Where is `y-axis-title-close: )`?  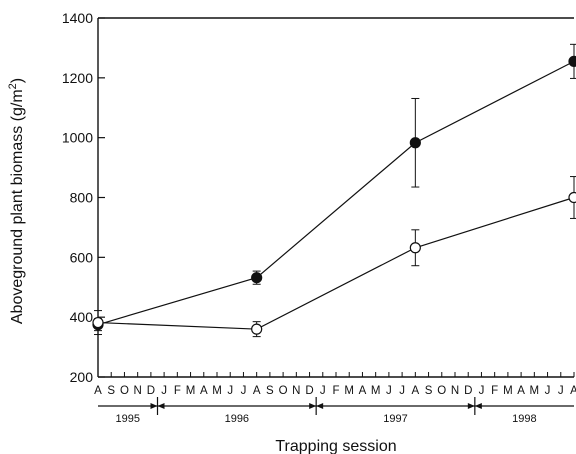 y-axis-title-close: ) is located at coordinates (17, 80).